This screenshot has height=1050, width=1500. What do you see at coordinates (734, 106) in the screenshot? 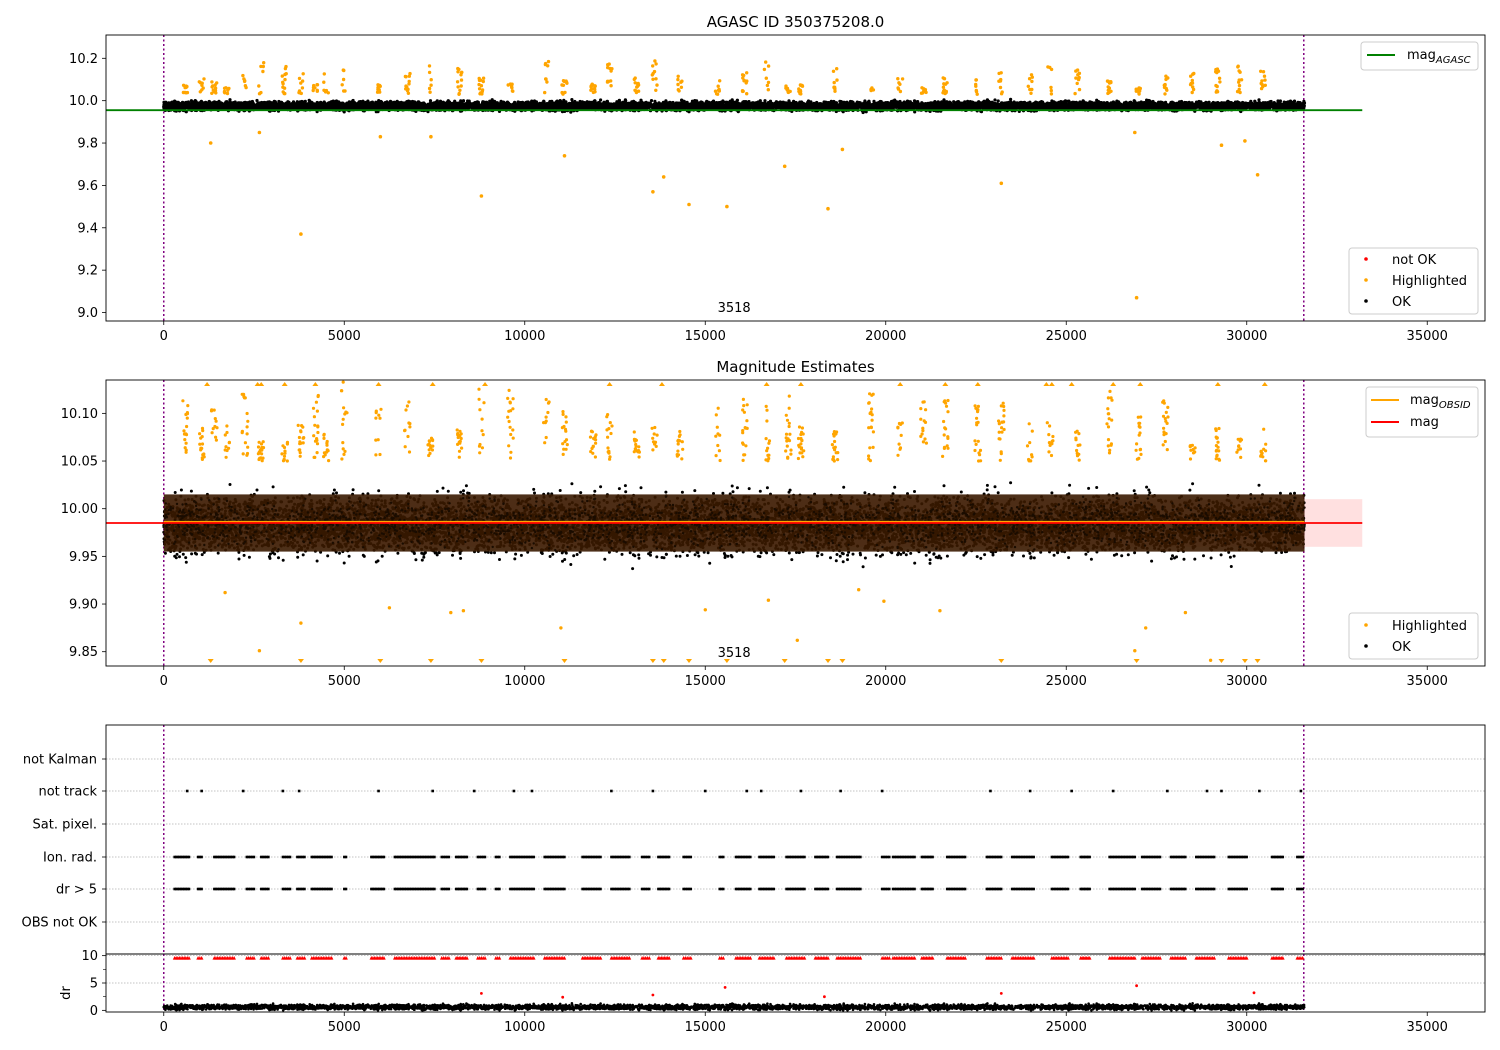
I see `ok-points` at bounding box center [734, 106].